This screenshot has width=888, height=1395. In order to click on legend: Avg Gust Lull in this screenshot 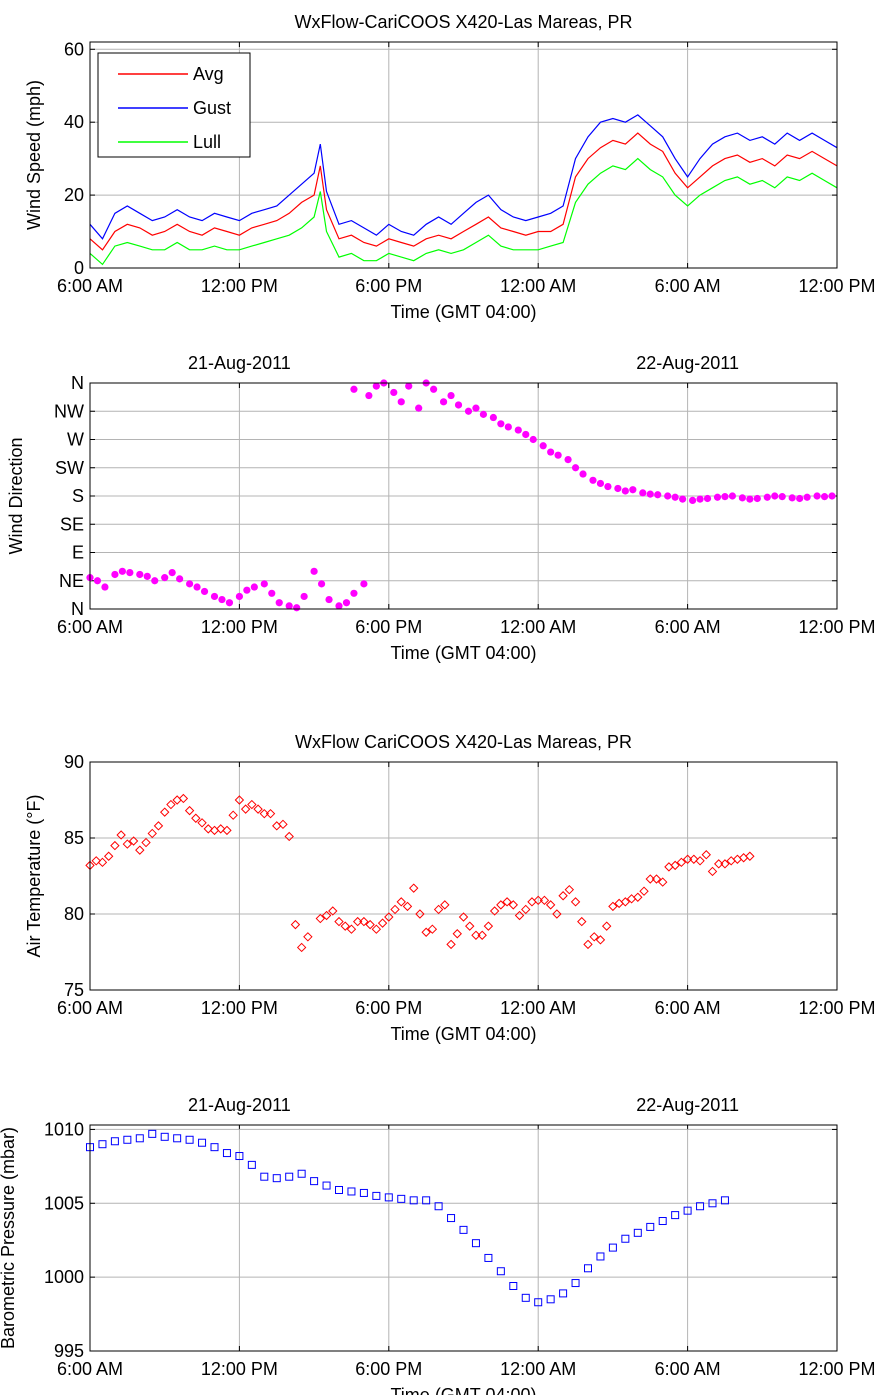, I will do `click(174, 105)`.